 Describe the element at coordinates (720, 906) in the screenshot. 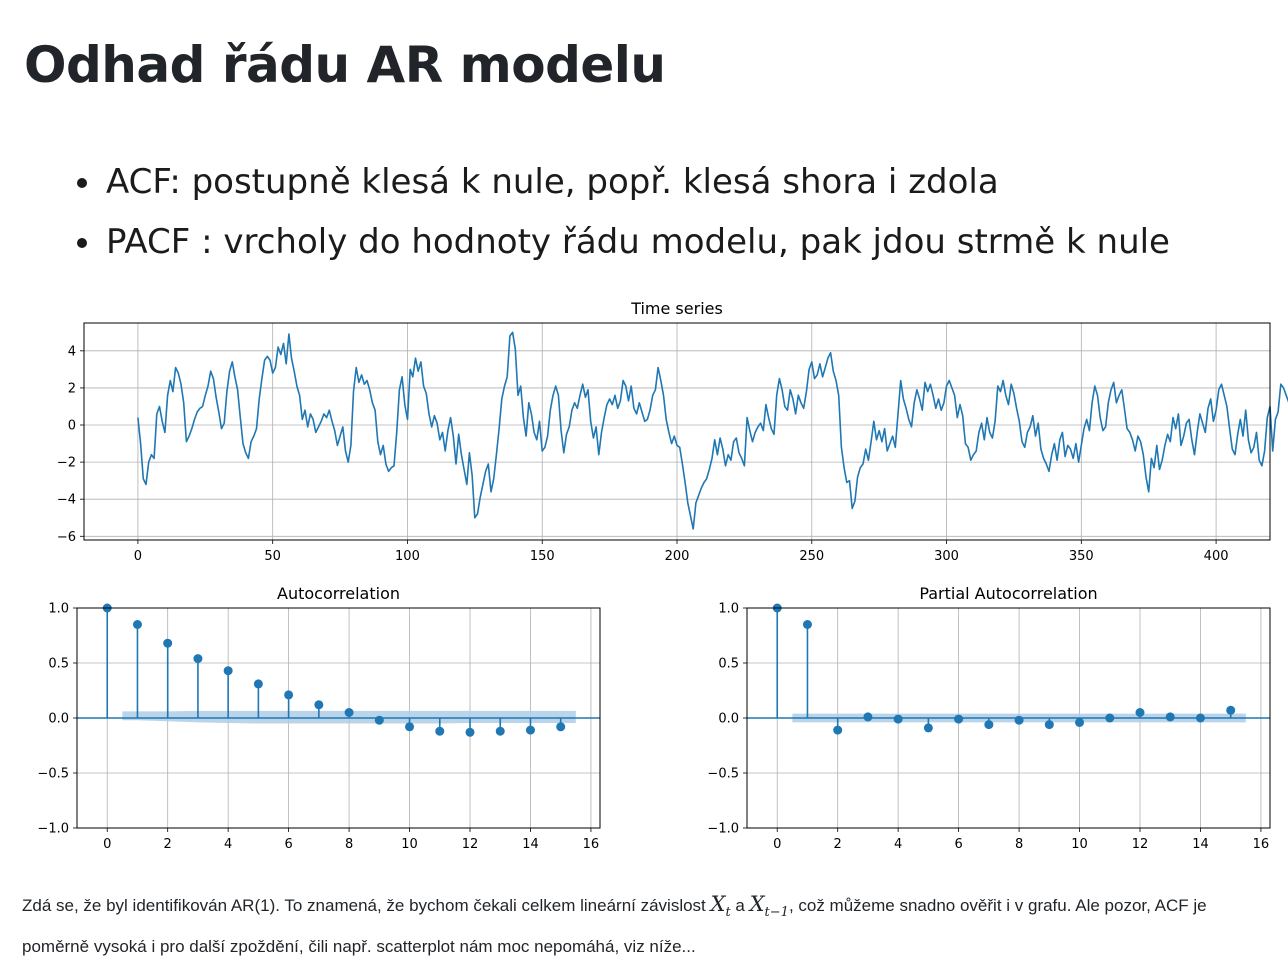

I see `math-x-t: Xt` at that location.